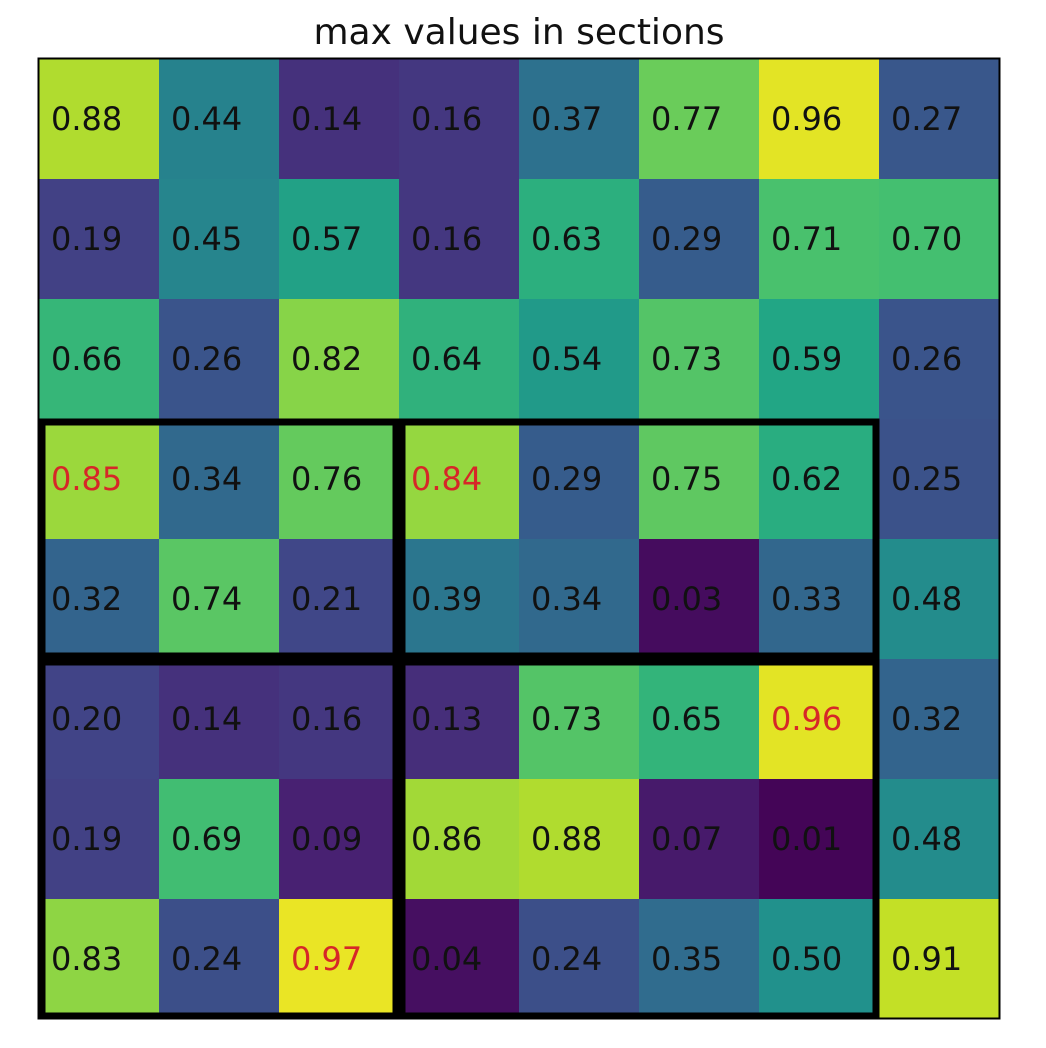  What do you see at coordinates (326, 599) in the screenshot?
I see `cell-value-label: 0.21` at bounding box center [326, 599].